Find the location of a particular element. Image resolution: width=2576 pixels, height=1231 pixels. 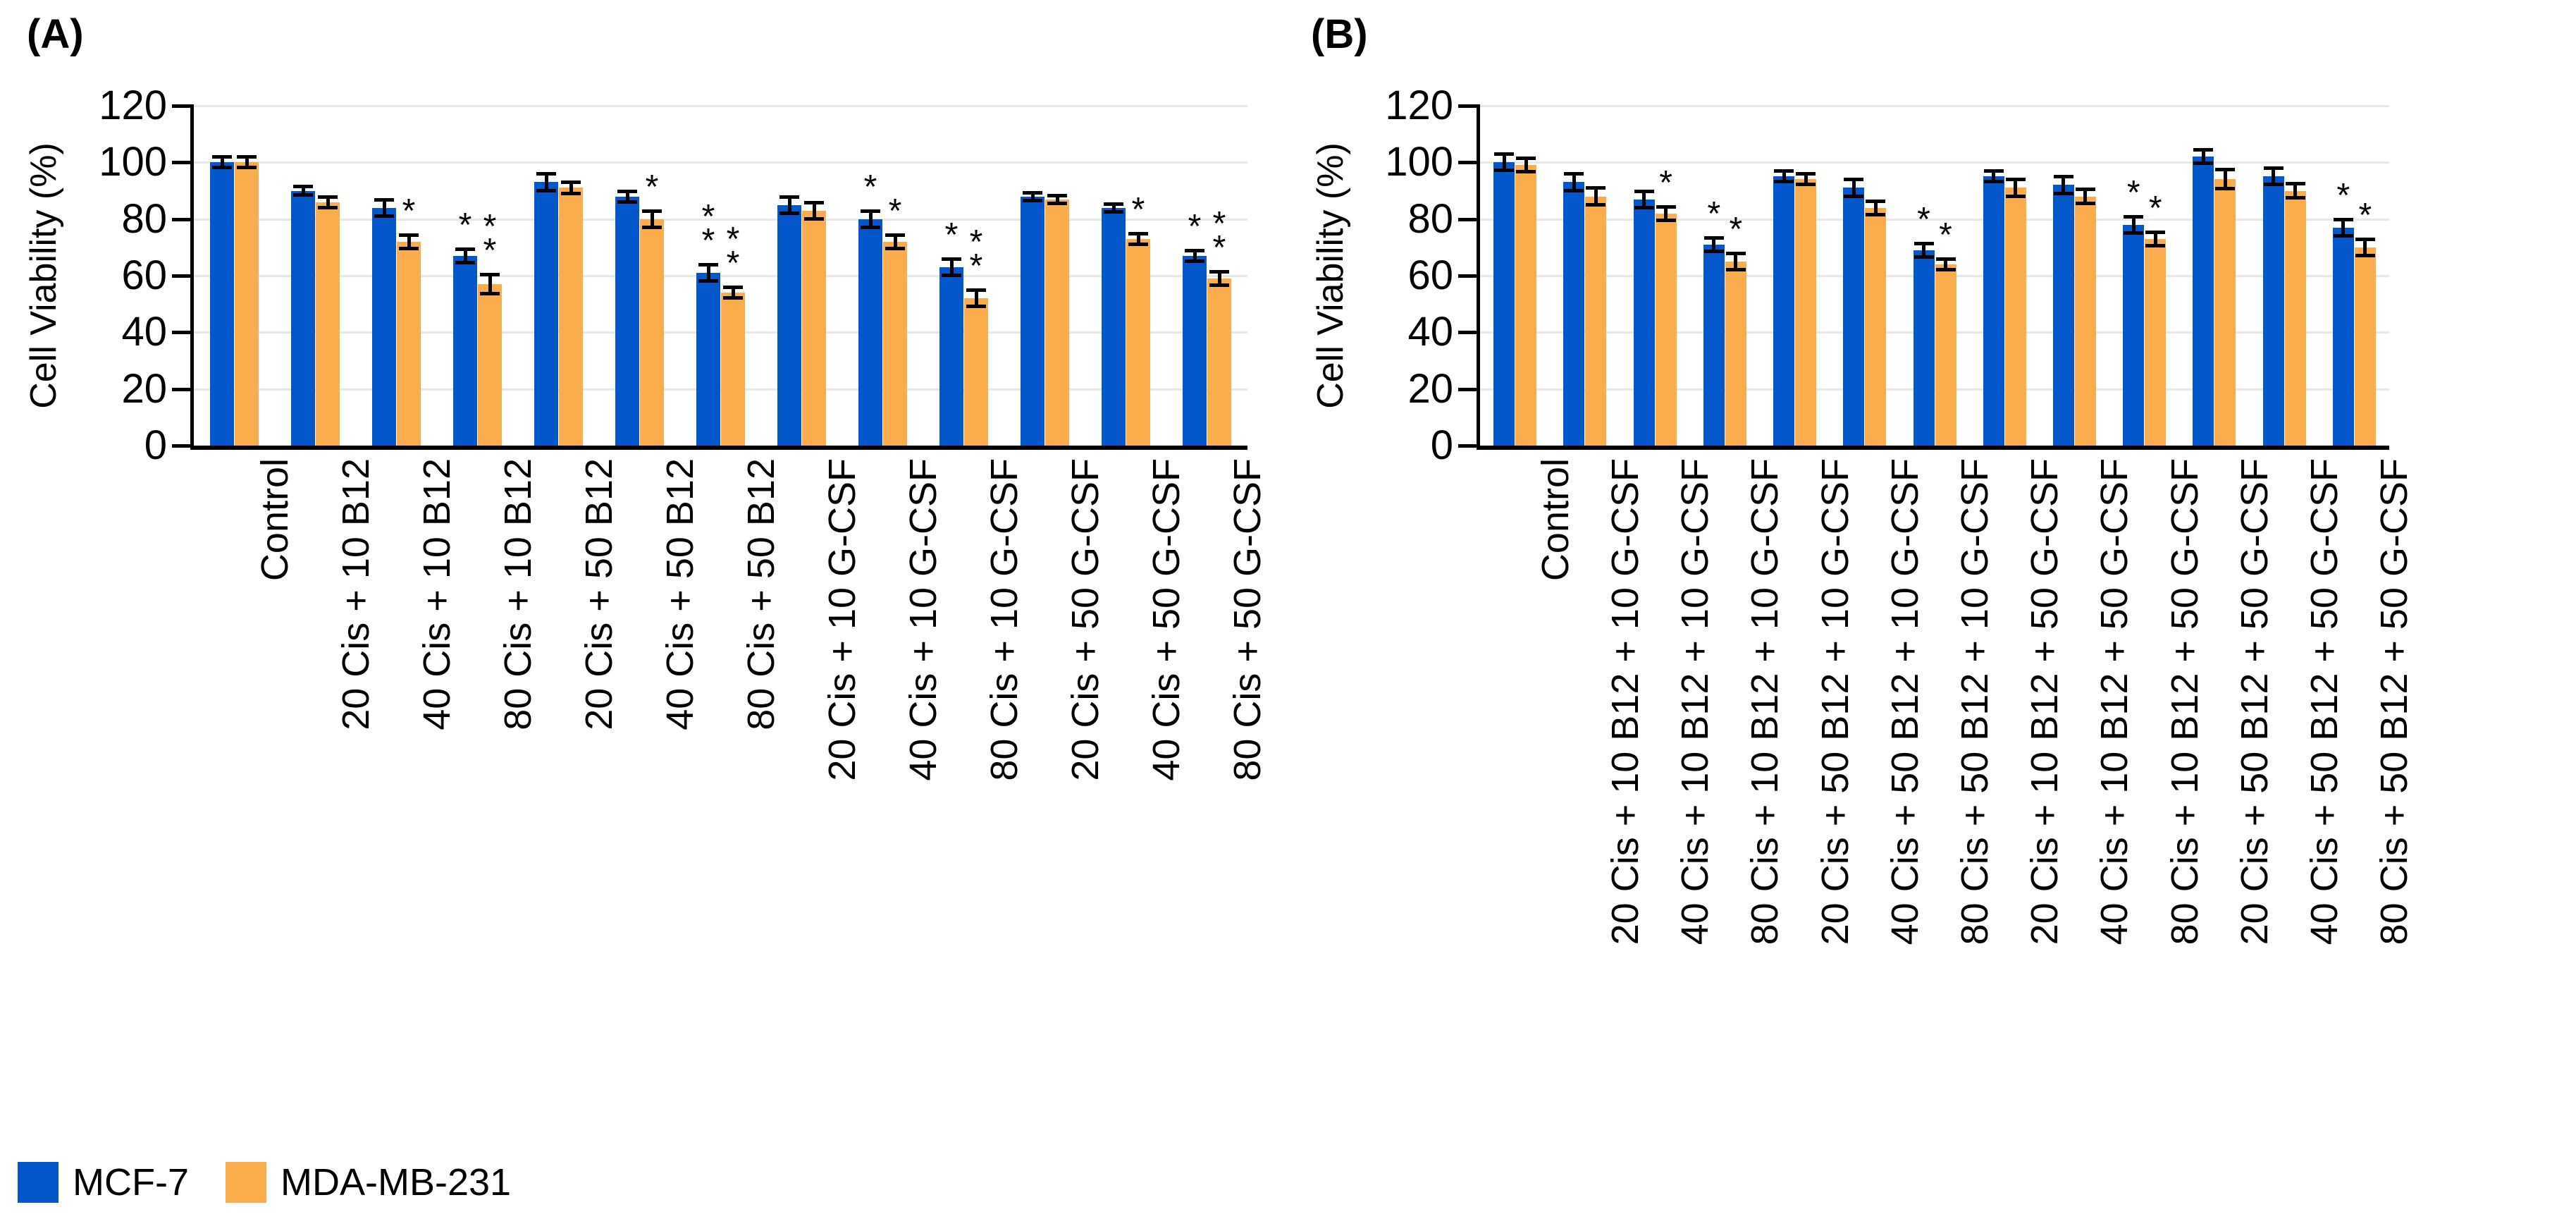

y-tick-label: 0 is located at coordinates (155, 445).